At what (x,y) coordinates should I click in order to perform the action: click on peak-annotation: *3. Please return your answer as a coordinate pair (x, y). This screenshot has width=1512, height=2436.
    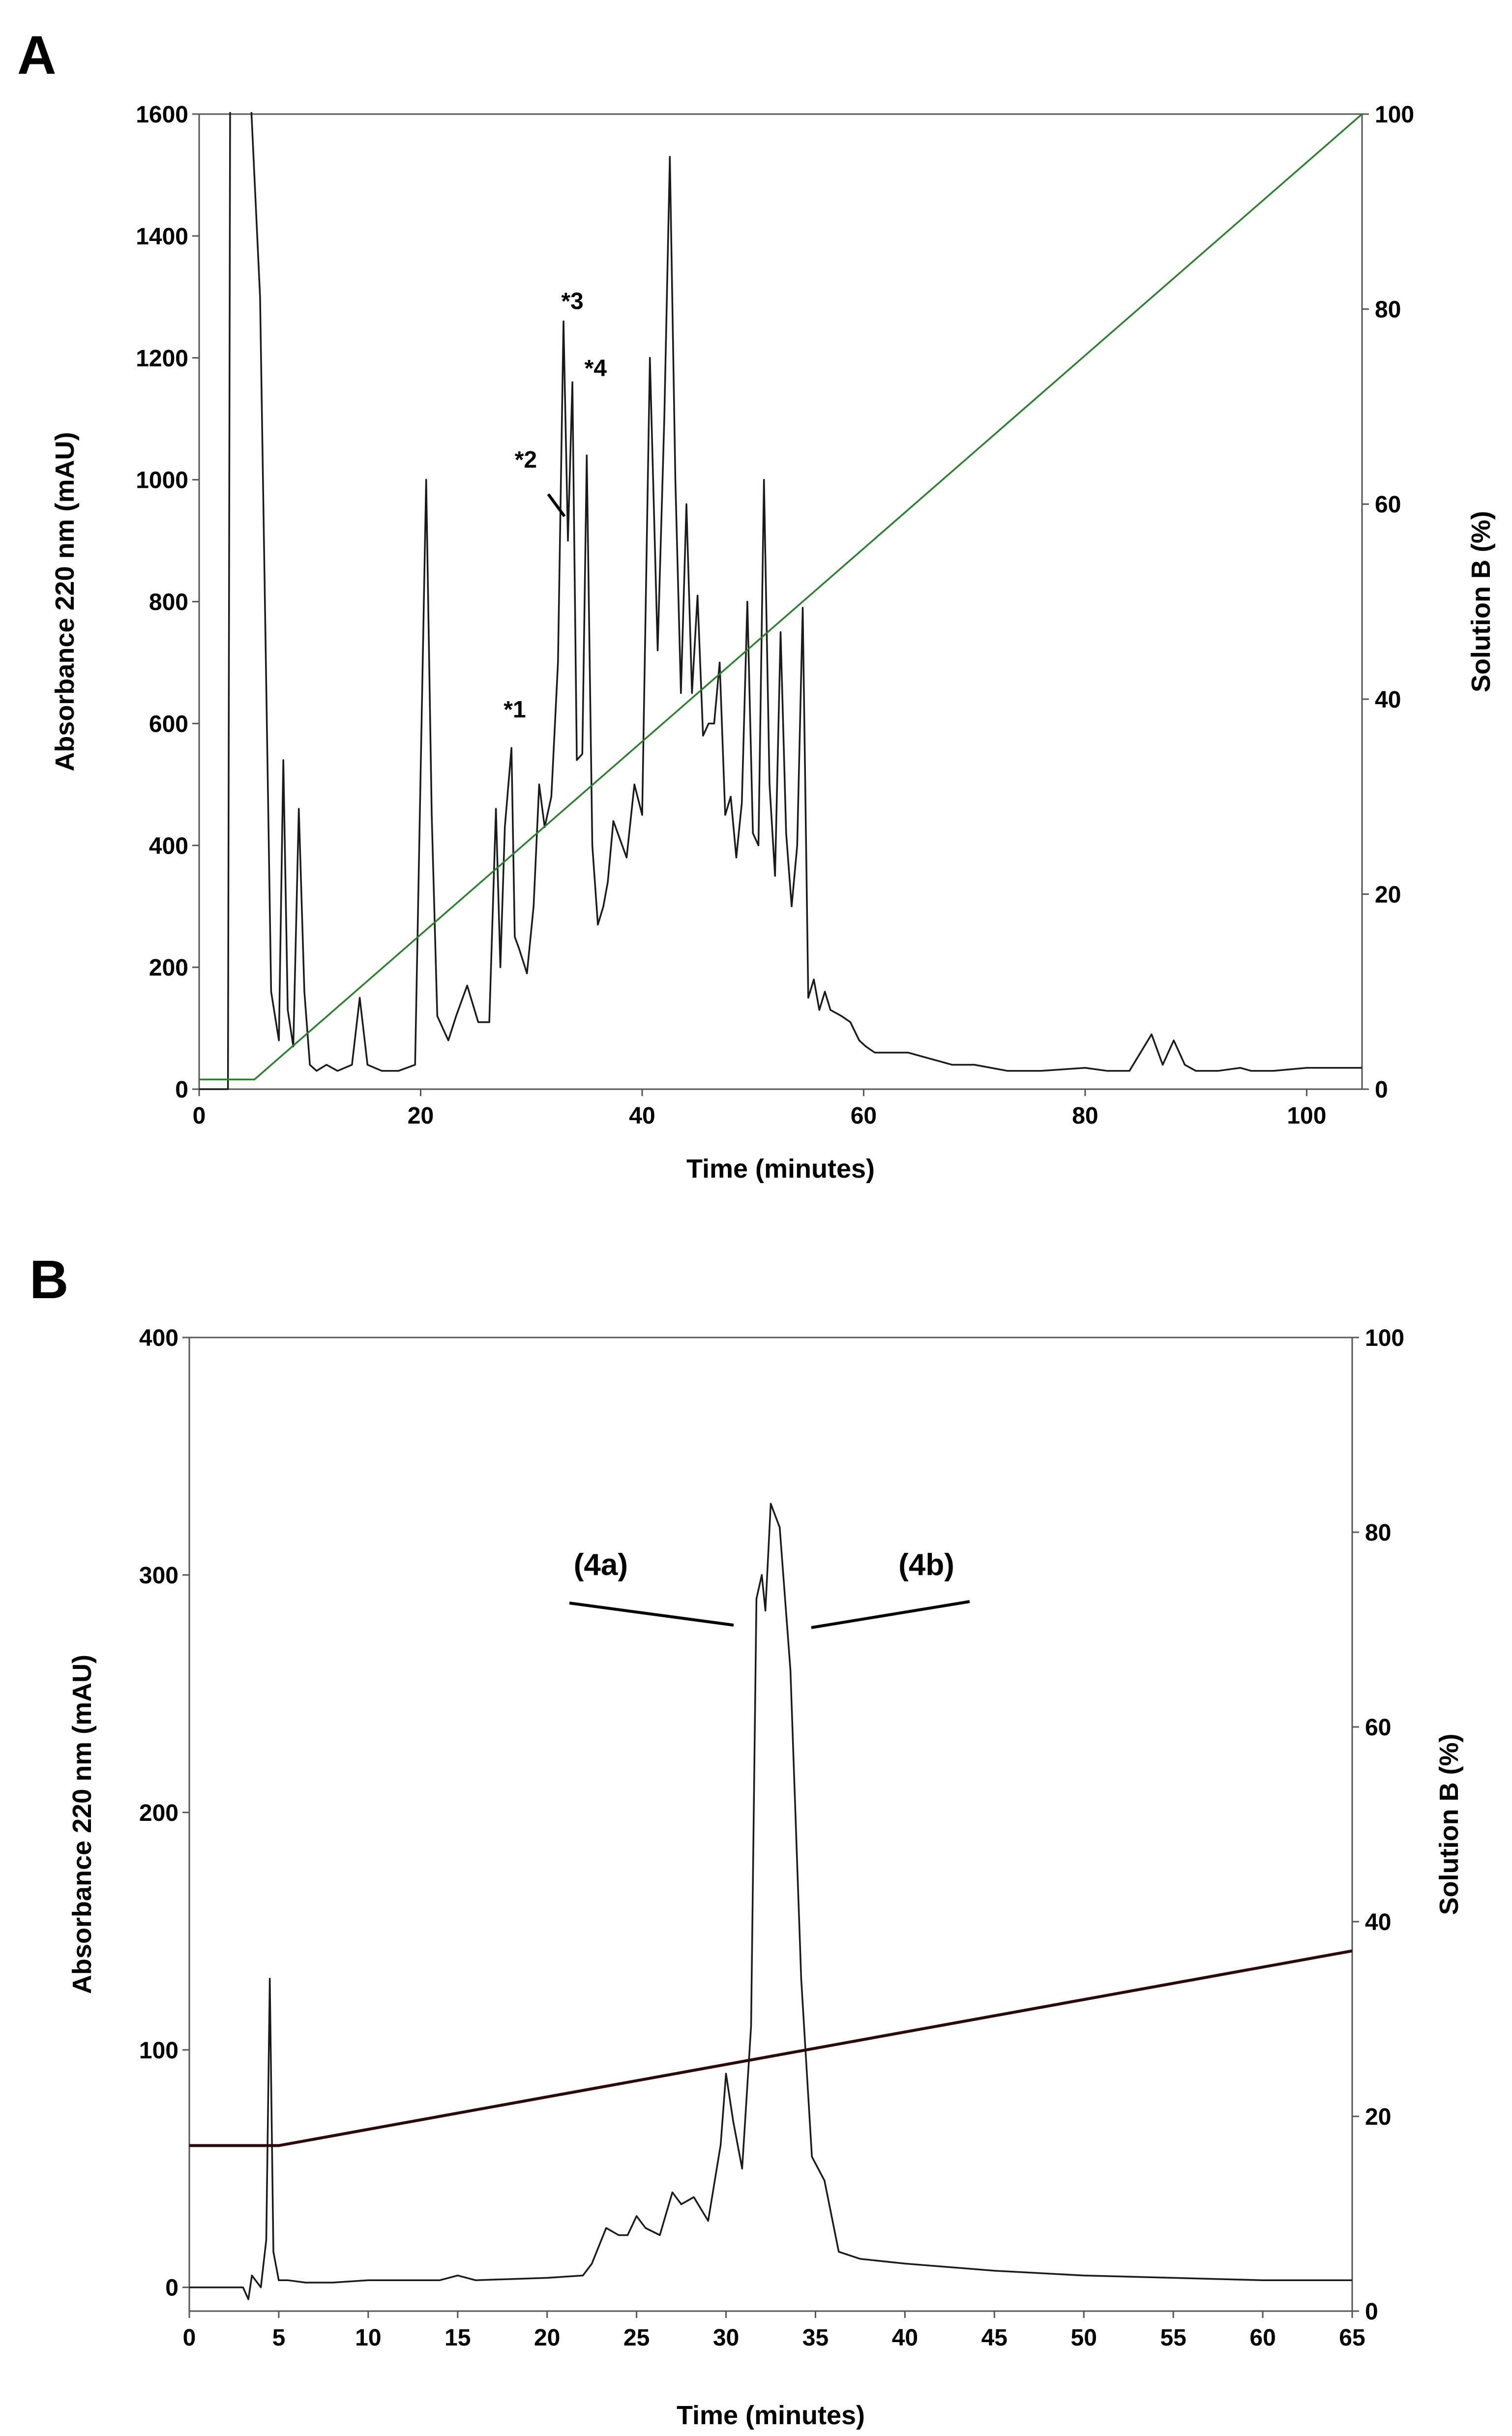
    Looking at the image, I should click on (572, 302).